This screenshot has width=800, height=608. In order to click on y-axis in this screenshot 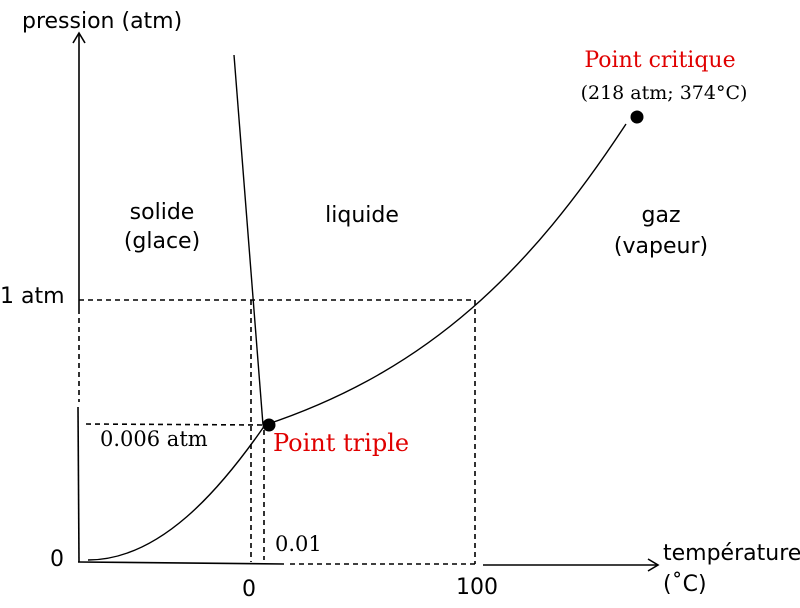, I will do `click(79, 297)`.